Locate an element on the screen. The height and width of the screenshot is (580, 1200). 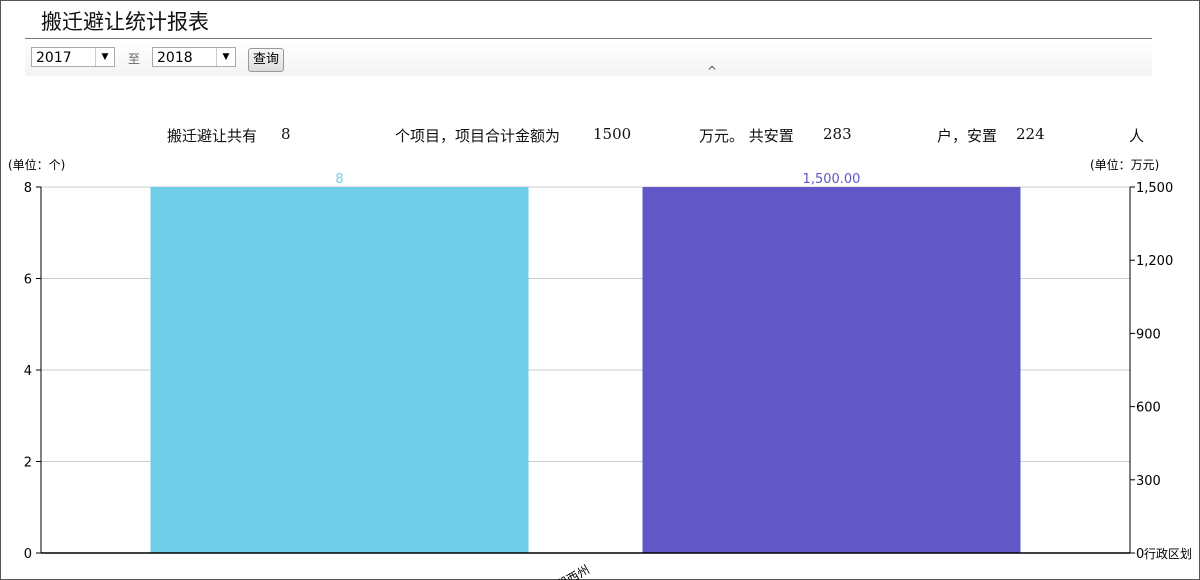
left-axis-label: (单位：个) is located at coordinates (36, 164).